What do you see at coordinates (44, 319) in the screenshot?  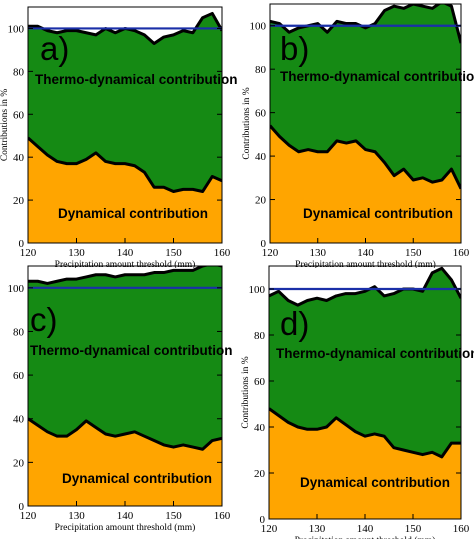 I see `panel-label: c)` at bounding box center [44, 319].